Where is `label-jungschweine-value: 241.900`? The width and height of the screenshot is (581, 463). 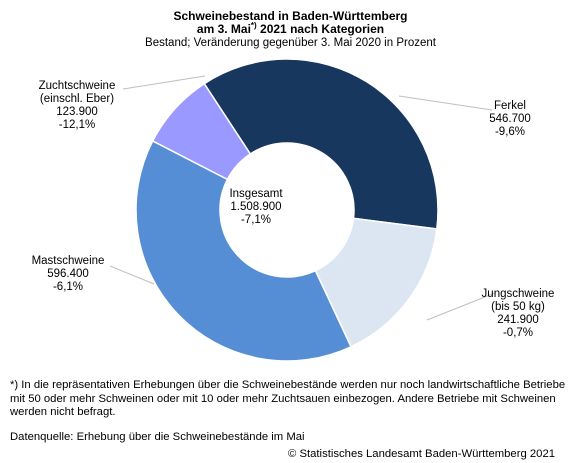 label-jungschweine-value: 241.900 is located at coordinates (518, 320).